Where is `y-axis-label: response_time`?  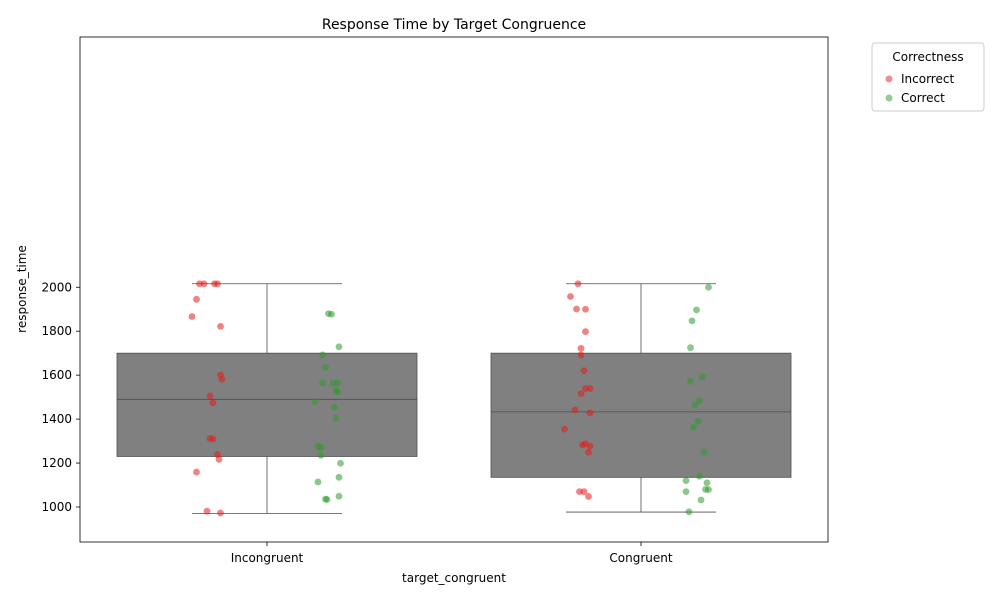
y-axis-label: response_time is located at coordinates (22, 289).